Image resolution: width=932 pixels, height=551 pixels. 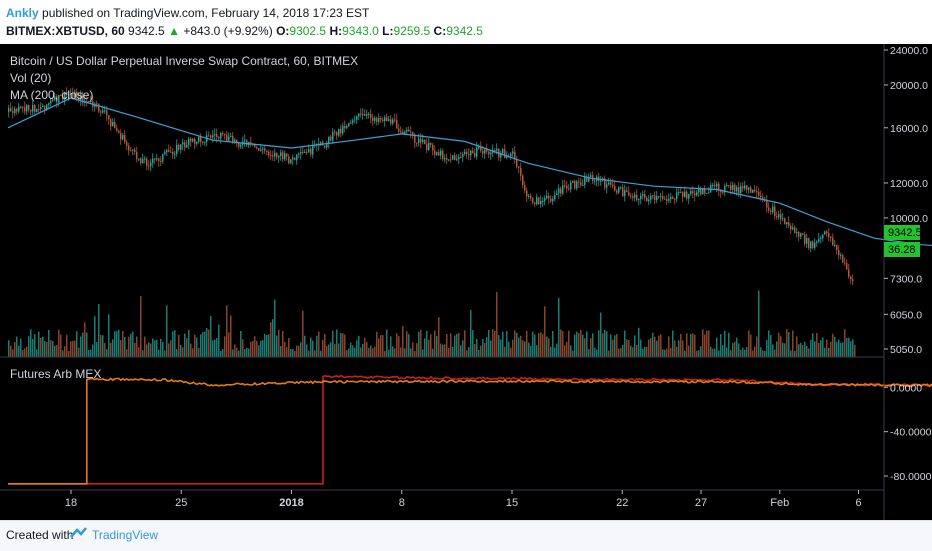 I want to click on volume-badge: 36.28, so click(x=902, y=249).